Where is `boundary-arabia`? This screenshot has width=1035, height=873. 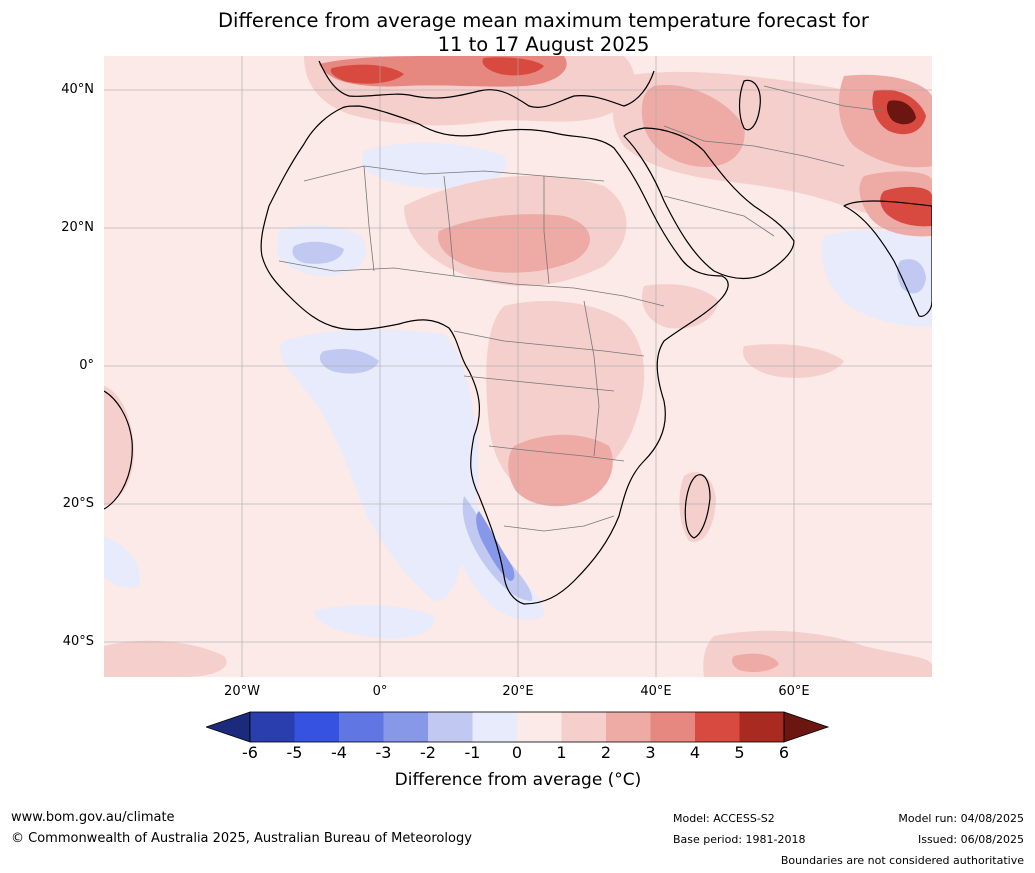 boundary-arabia is located at coordinates (719, 216).